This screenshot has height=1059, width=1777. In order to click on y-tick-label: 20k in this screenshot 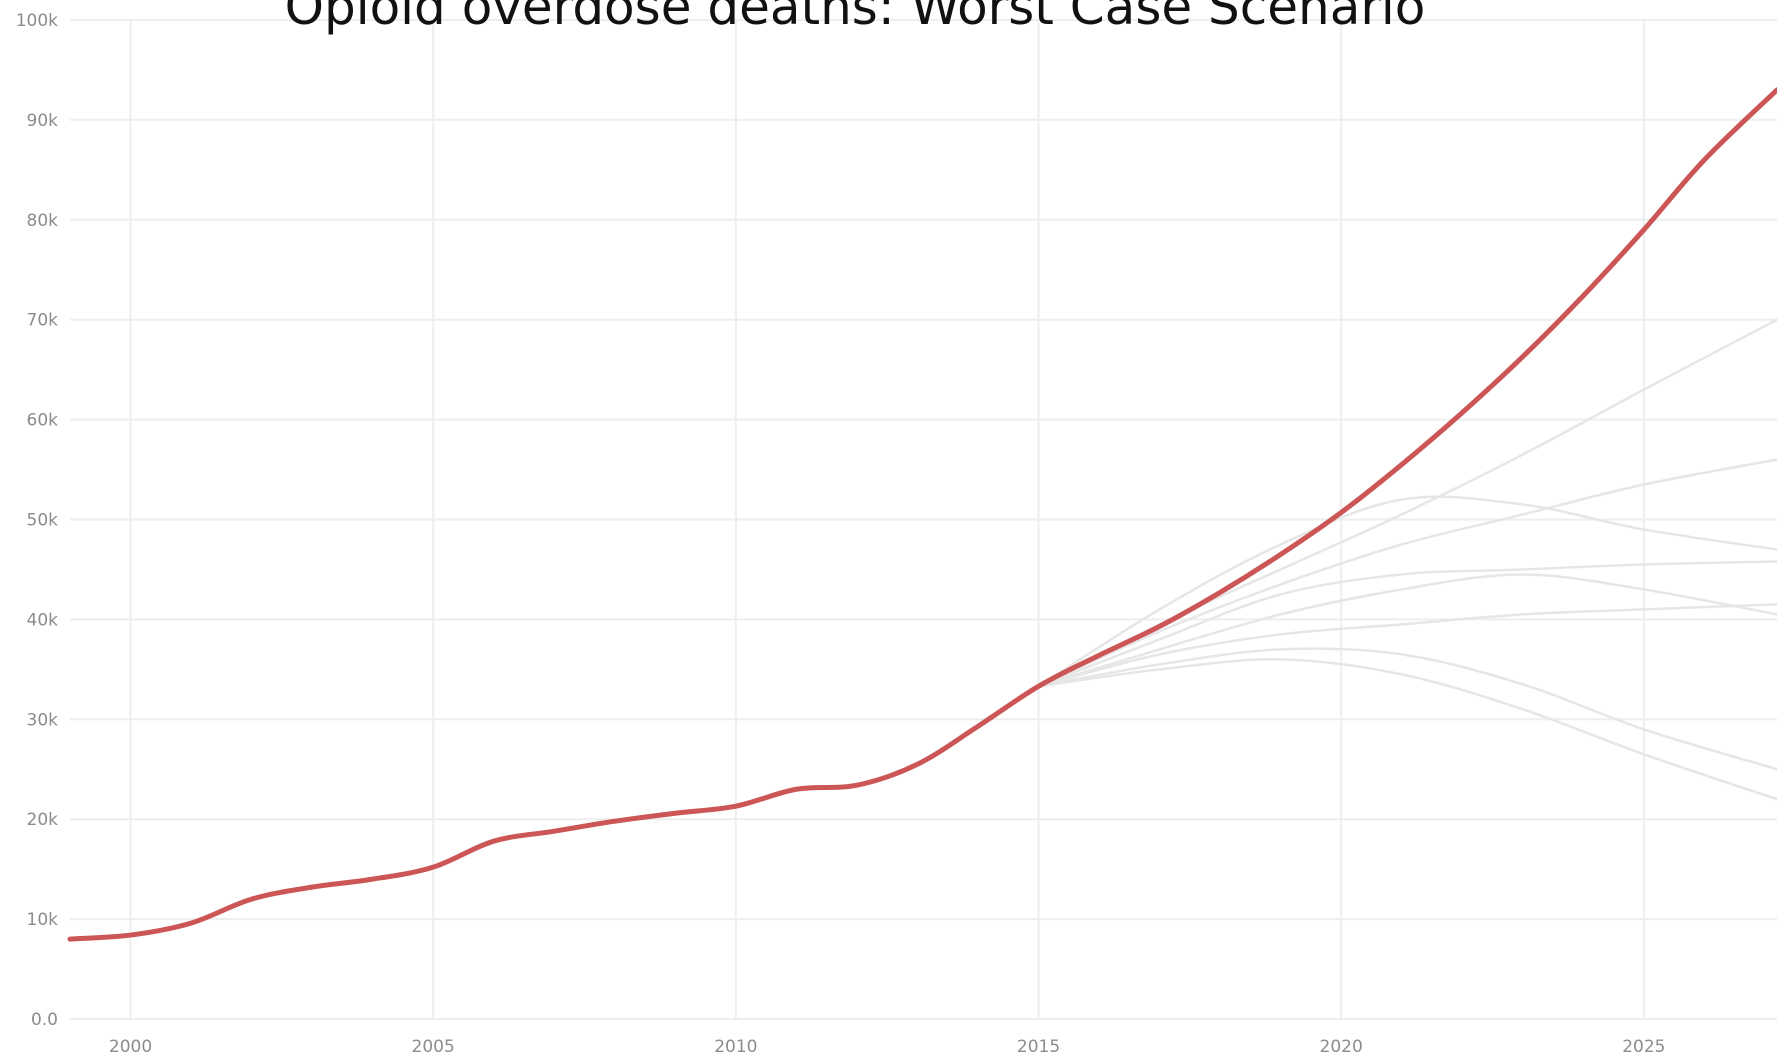, I will do `click(43, 820)`.